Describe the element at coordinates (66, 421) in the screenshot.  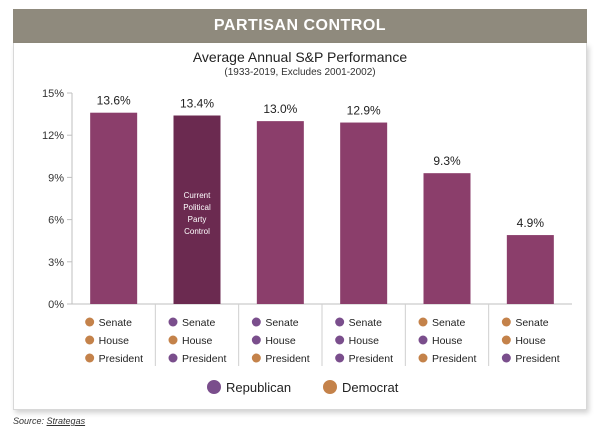
I see `source-name: Strategas` at that location.